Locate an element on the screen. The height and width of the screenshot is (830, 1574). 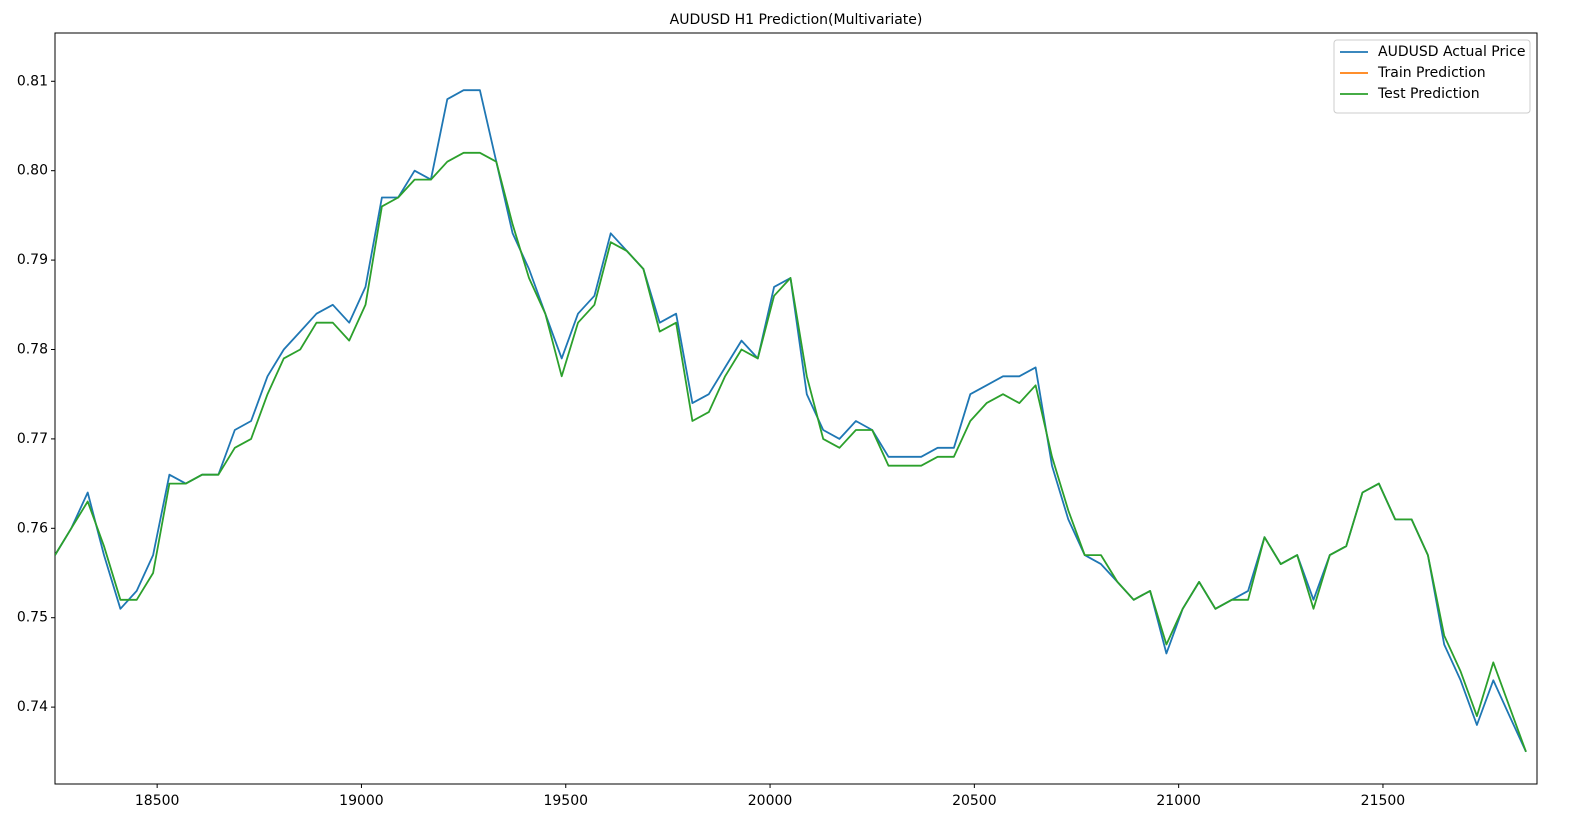
legend-box is located at coordinates (1432, 76).